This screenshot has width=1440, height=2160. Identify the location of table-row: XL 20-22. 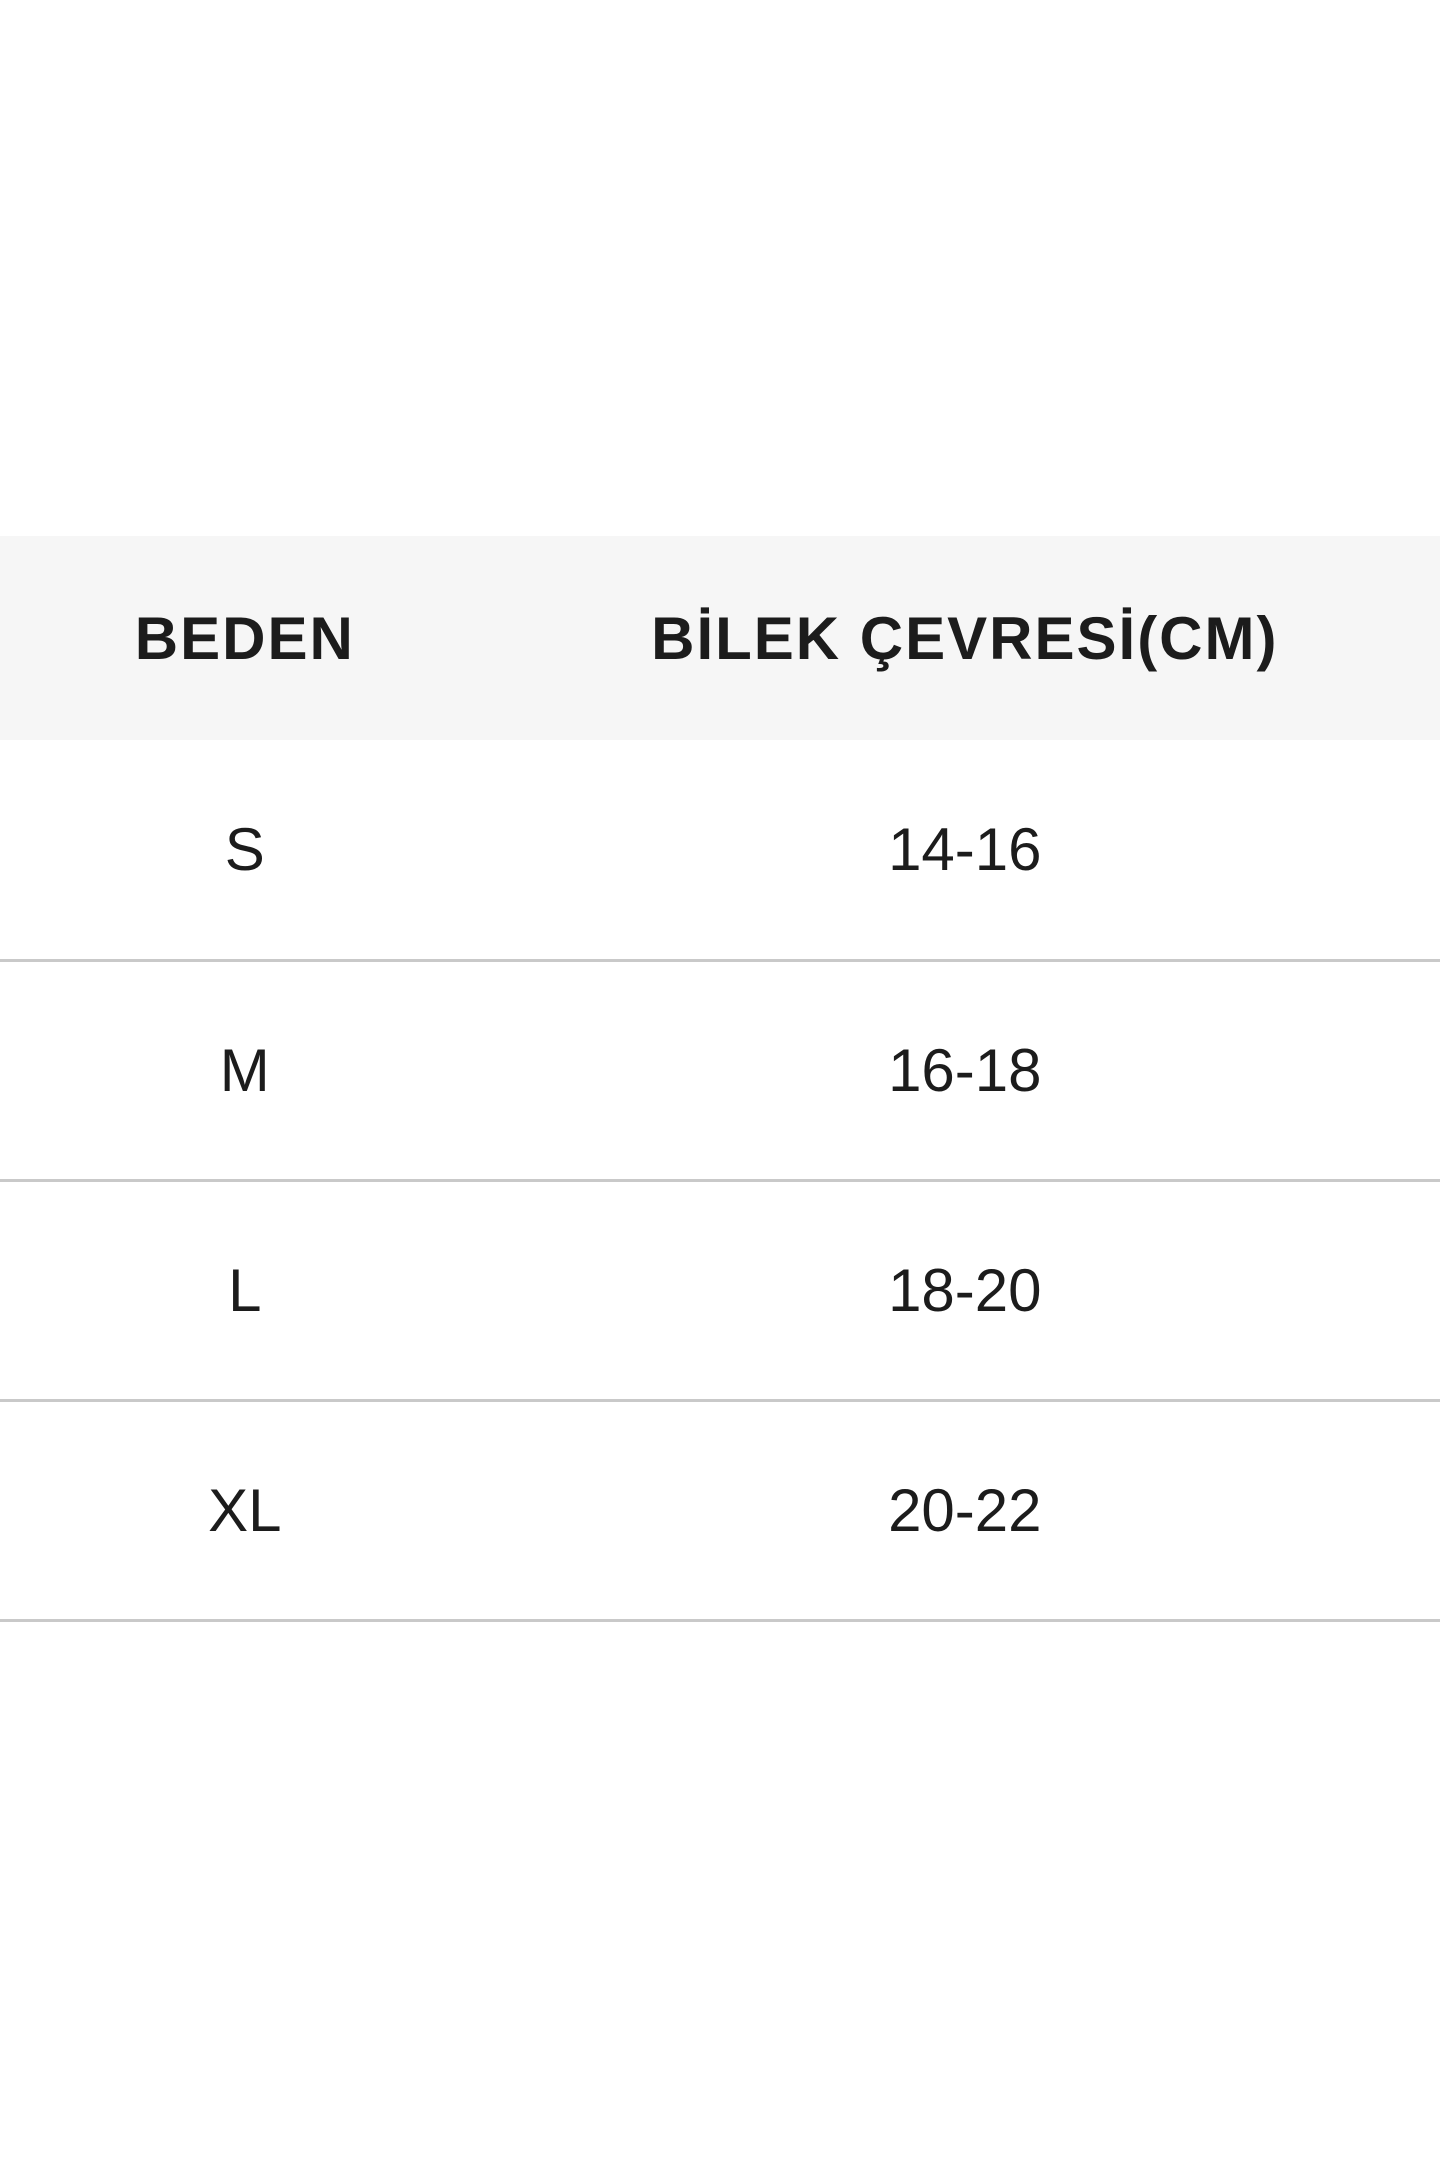
(720, 1510).